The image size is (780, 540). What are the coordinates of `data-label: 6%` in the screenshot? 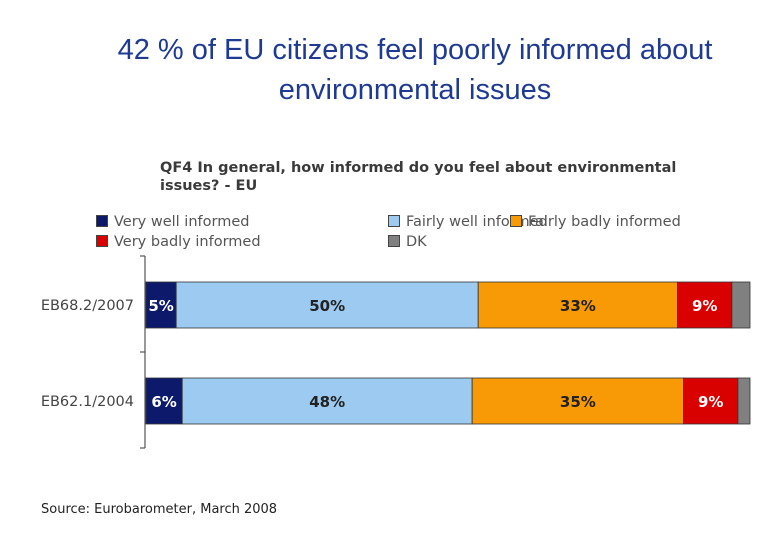 It's located at (163, 402).